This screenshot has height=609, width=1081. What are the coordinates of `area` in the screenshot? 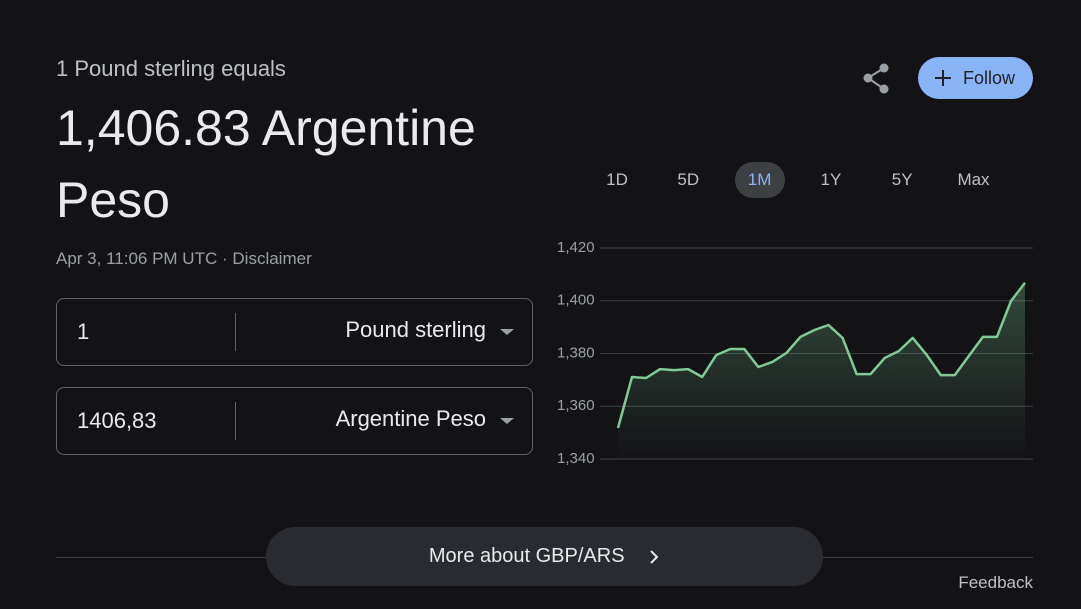 It's located at (821, 370).